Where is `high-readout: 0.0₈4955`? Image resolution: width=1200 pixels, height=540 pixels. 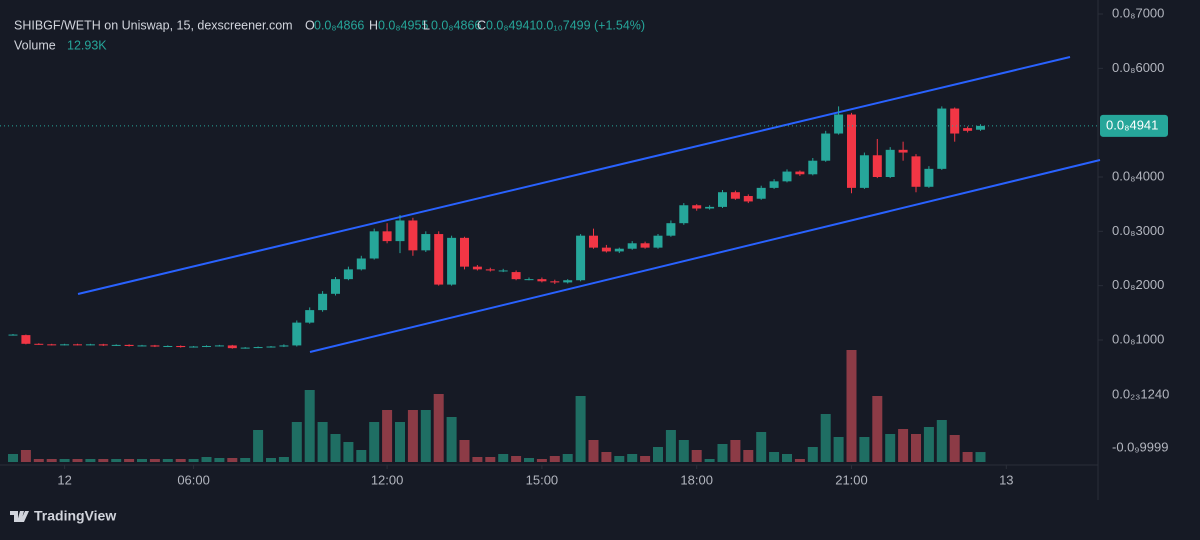 high-readout: 0.0₈4955 is located at coordinates (403, 25).